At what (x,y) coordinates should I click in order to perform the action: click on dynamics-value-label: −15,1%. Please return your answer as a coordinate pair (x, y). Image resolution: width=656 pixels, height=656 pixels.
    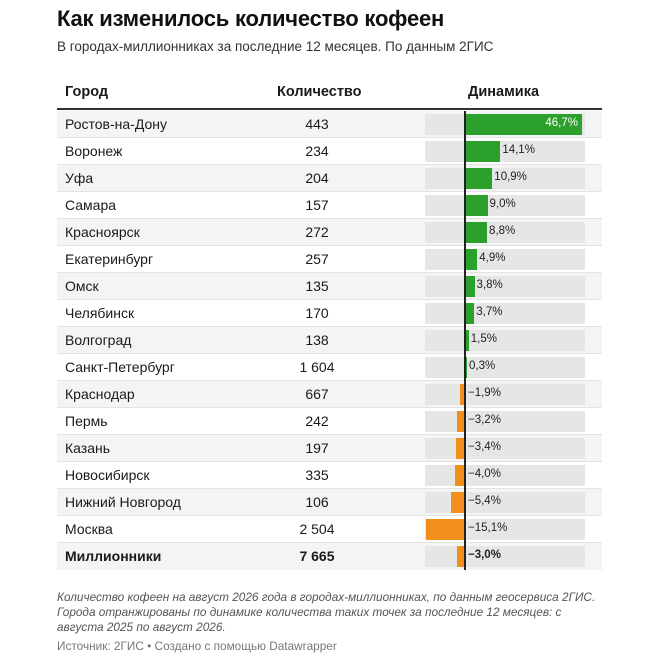
    Looking at the image, I should click on (488, 528).